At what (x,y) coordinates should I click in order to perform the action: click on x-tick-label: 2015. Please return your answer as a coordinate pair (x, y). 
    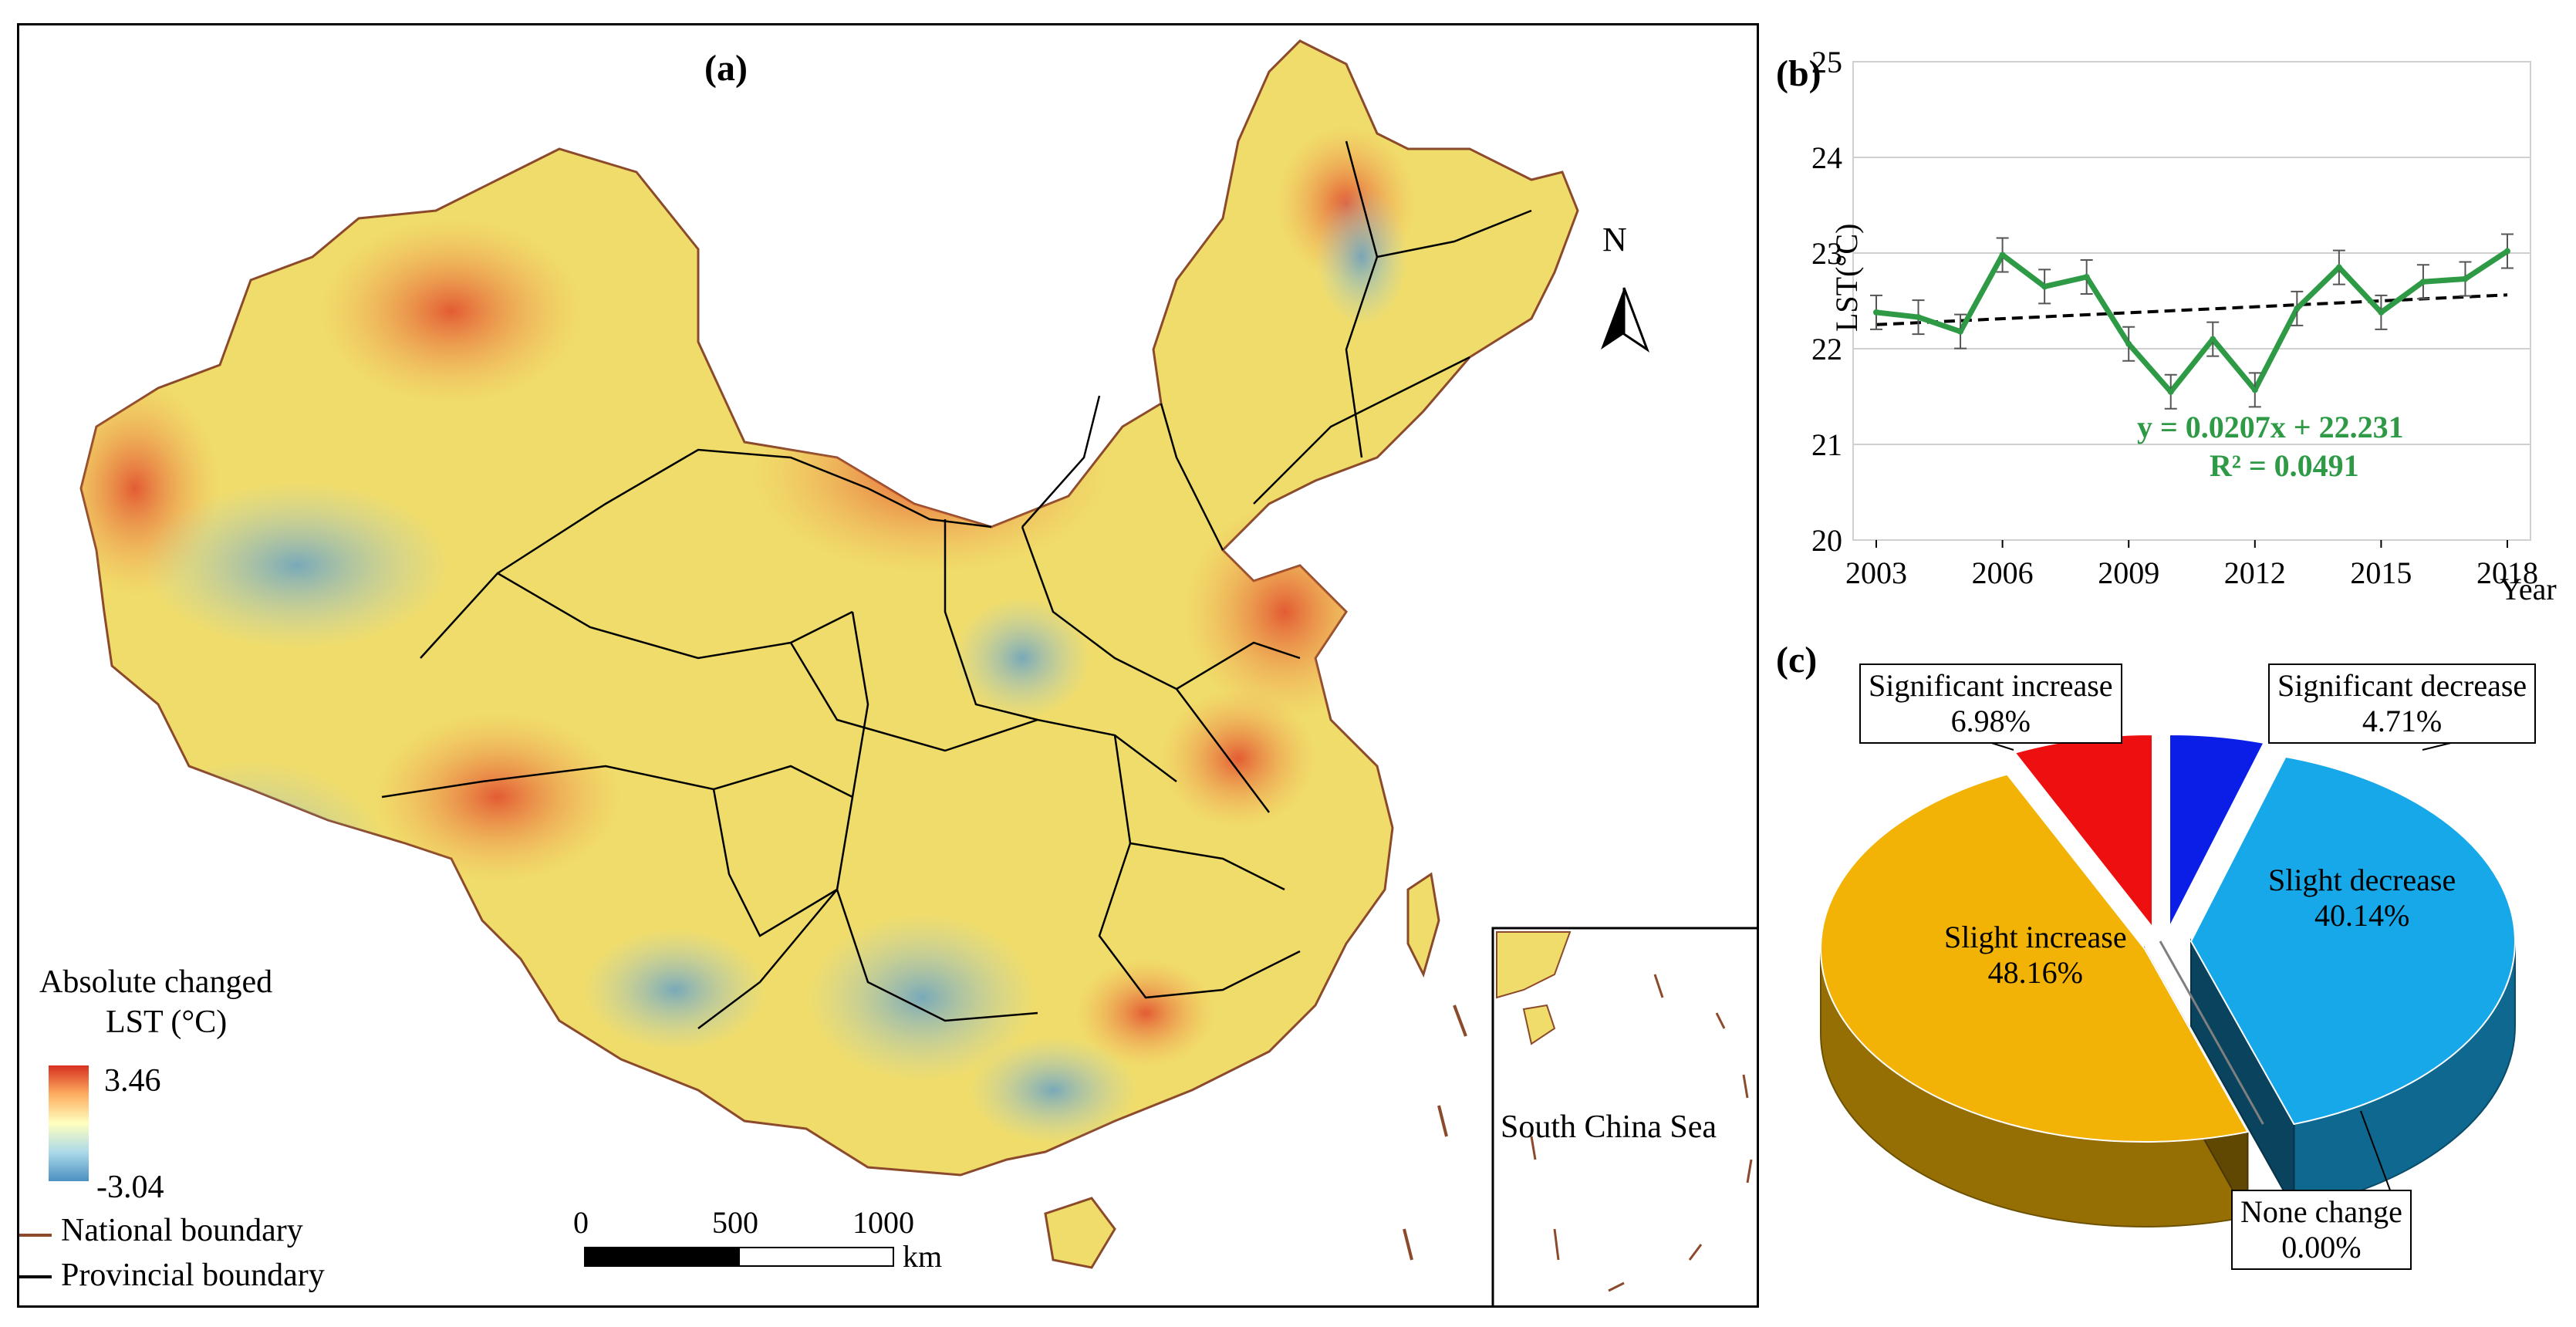
    Looking at the image, I should click on (2381, 572).